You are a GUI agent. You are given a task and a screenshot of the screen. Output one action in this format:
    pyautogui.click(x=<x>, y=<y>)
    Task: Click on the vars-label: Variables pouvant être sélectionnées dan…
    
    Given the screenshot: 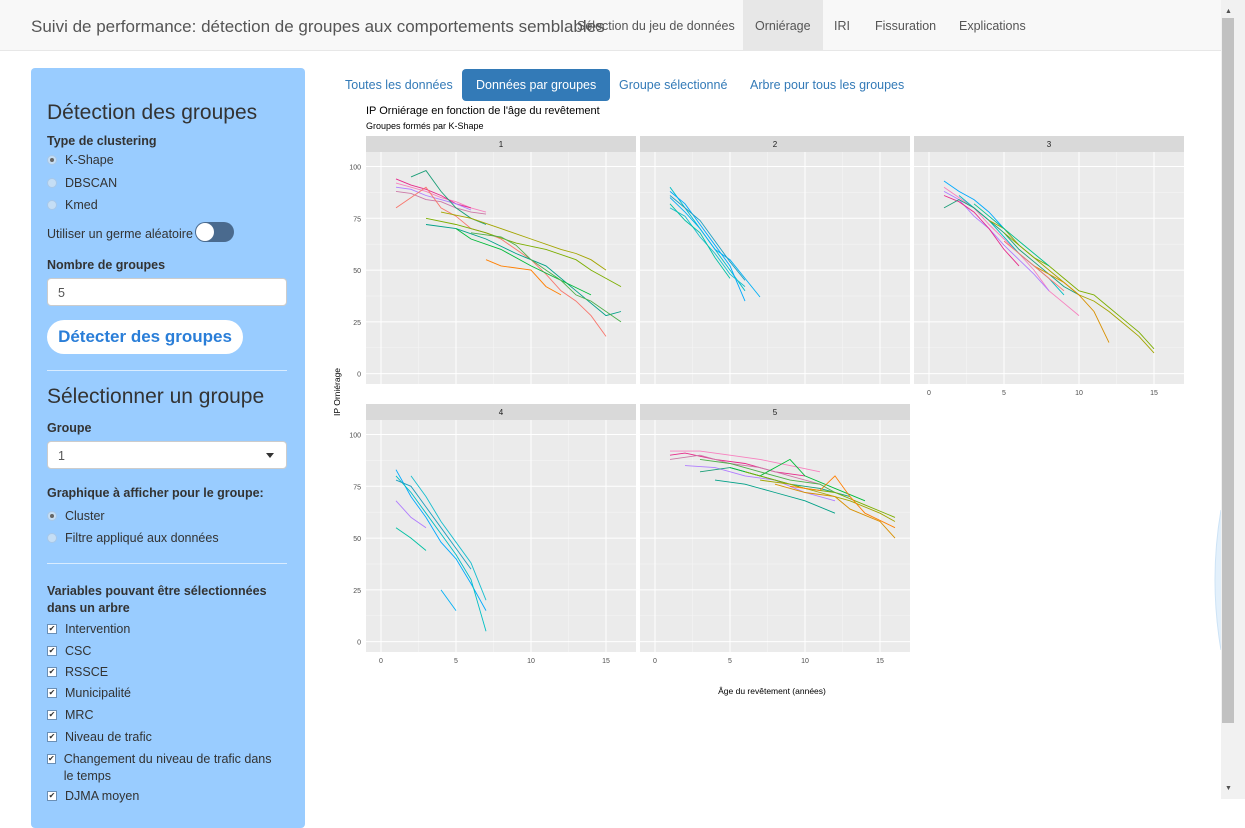 What is the action you would take?
    pyautogui.click(x=157, y=599)
    